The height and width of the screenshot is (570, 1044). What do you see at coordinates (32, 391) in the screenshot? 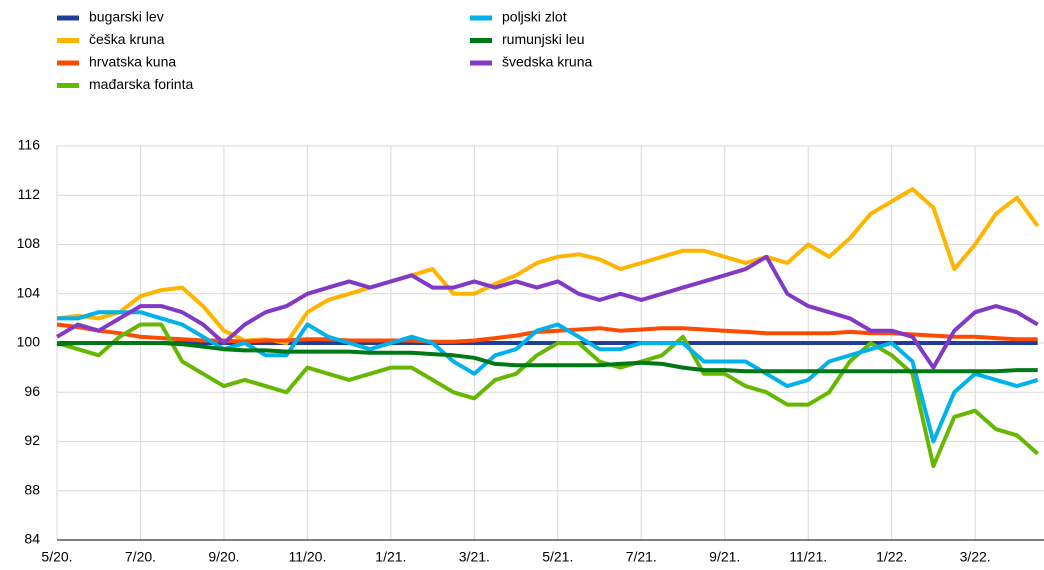
I see `y-tick-label: 96` at bounding box center [32, 391].